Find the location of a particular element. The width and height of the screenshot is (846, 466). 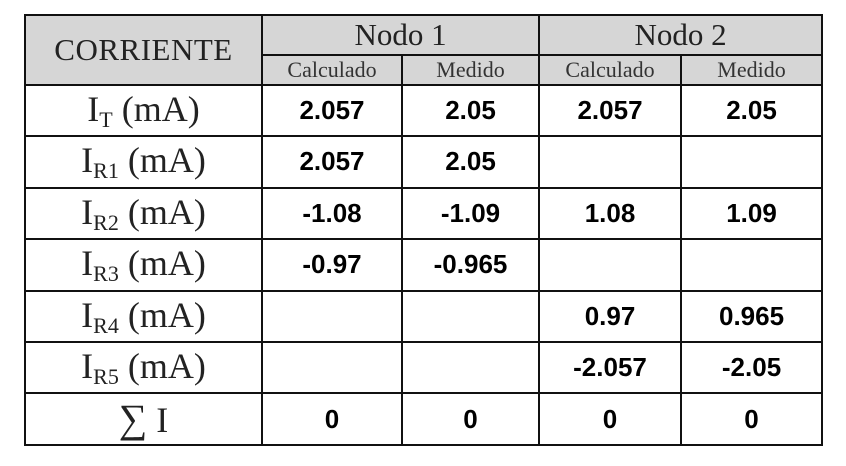

row-label-sum: ∑ I is located at coordinates (143, 419).